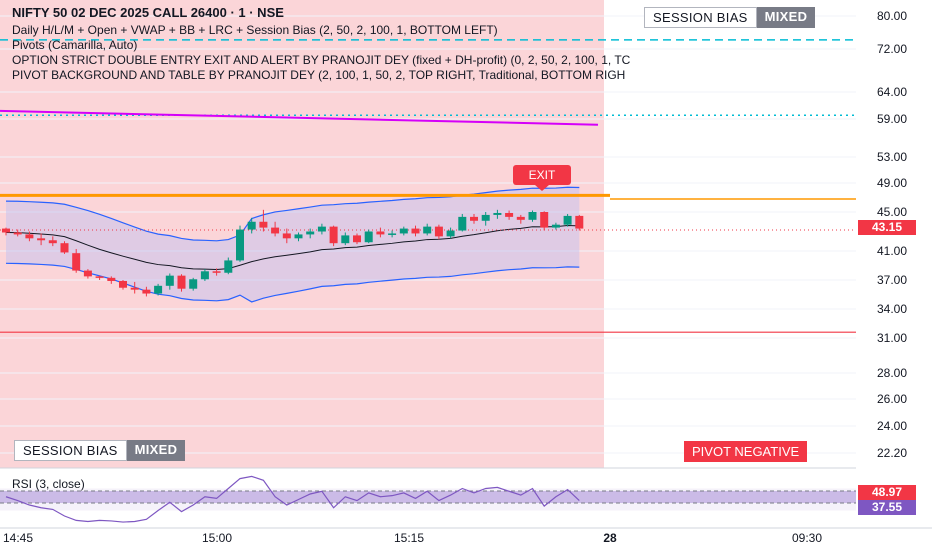 The height and width of the screenshot is (550, 932). What do you see at coordinates (892, 338) in the screenshot?
I see `price-tick-label: 31.00` at bounding box center [892, 338].